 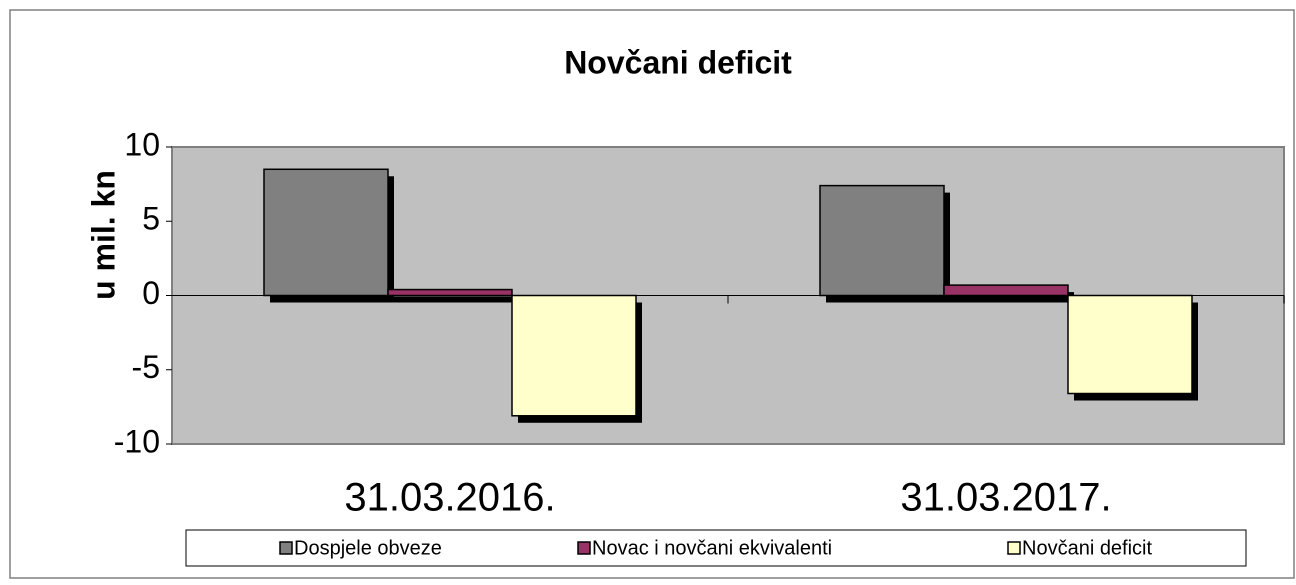 I want to click on x-tick-label: 31.03.2017., so click(x=1005, y=498).